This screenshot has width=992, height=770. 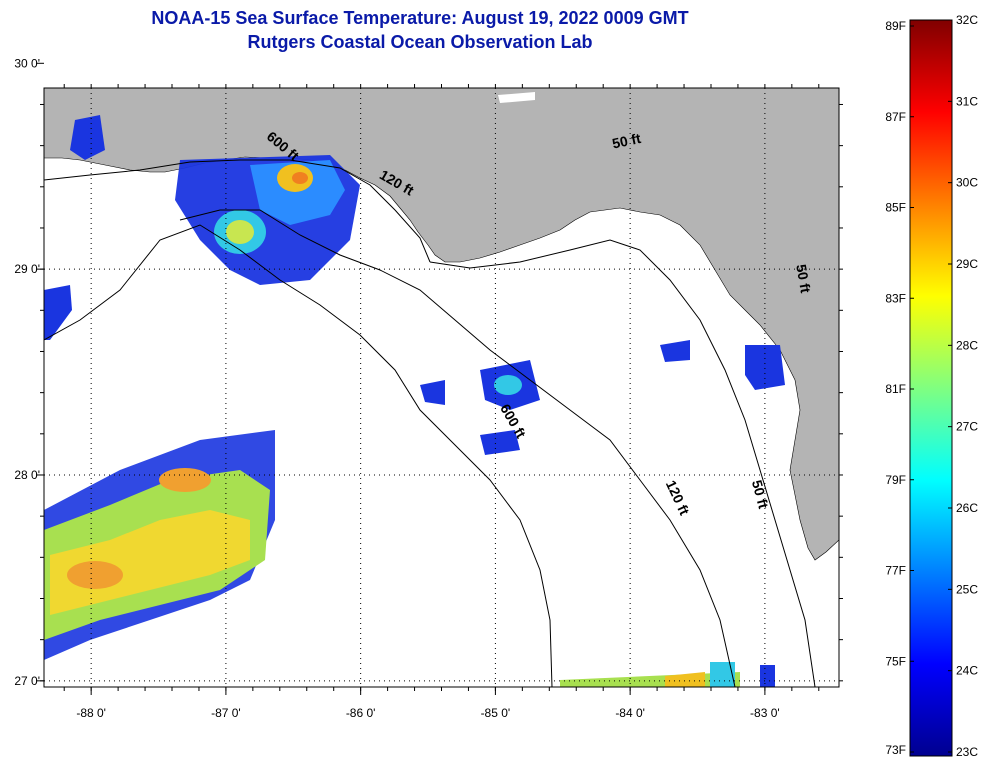 I want to click on colorbar-label-c: 25C, so click(x=967, y=589).